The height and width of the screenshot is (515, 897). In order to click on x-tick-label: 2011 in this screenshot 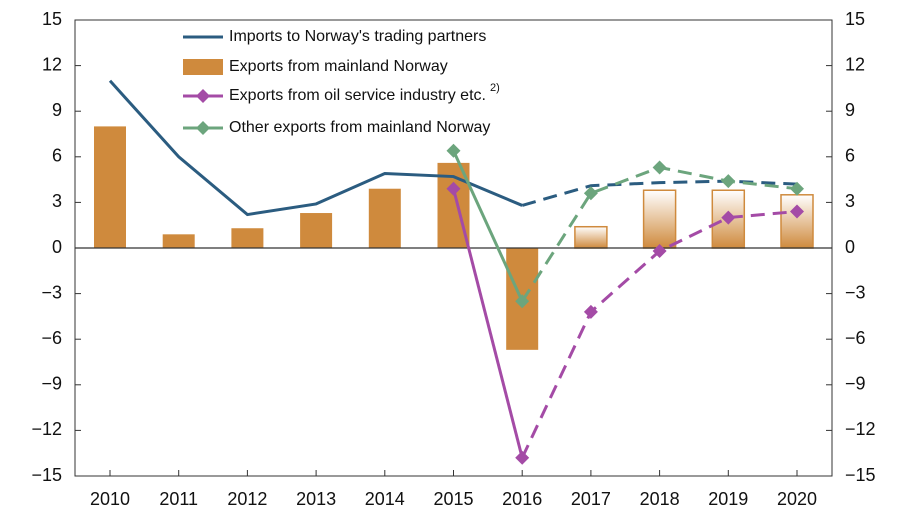, I will do `click(178, 499)`.